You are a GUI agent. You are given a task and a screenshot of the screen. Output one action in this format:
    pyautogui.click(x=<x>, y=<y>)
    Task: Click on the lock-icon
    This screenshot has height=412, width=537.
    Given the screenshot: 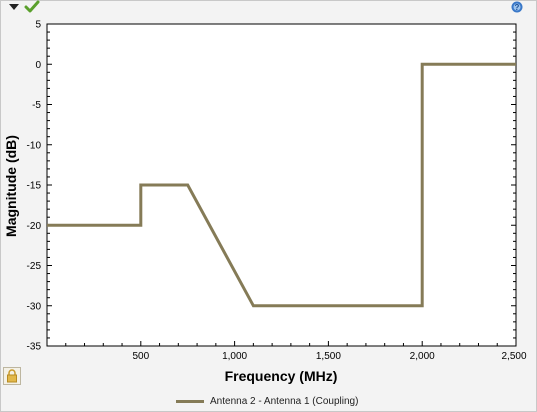 What is the action you would take?
    pyautogui.click(x=12, y=376)
    